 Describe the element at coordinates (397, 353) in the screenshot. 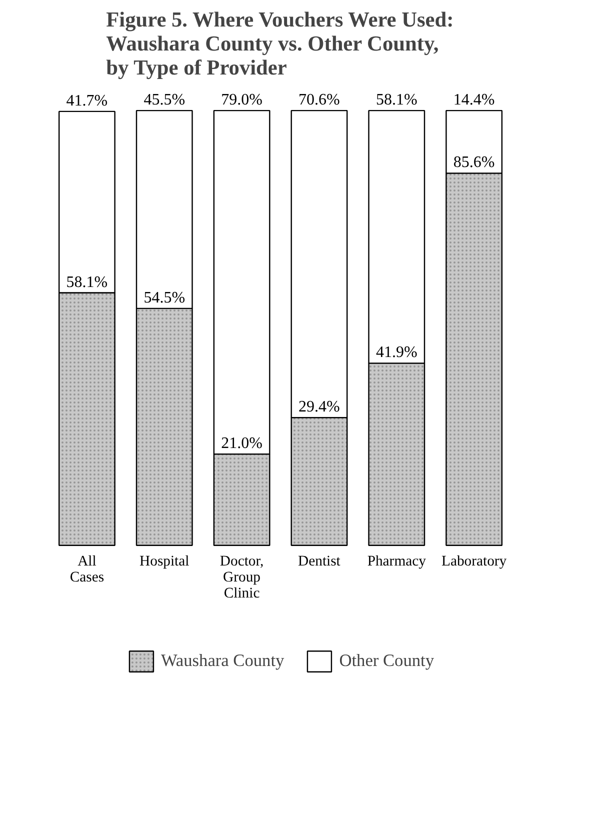

I see `data-label: 41.9%` at that location.